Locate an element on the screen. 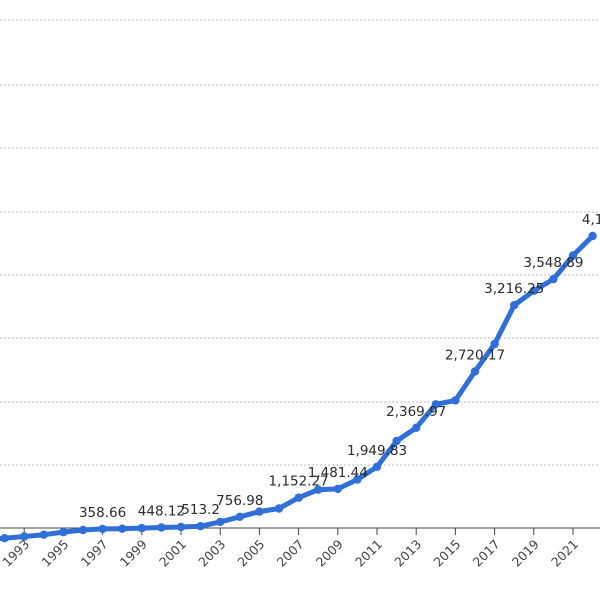 The image size is (600, 600). x-tick-label: 2001 is located at coordinates (172, 553).